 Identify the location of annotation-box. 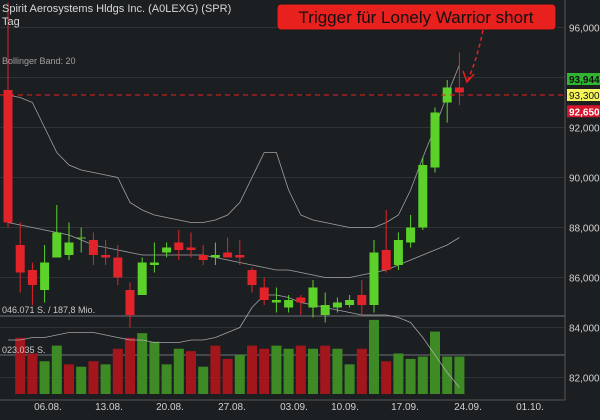
(416, 17).